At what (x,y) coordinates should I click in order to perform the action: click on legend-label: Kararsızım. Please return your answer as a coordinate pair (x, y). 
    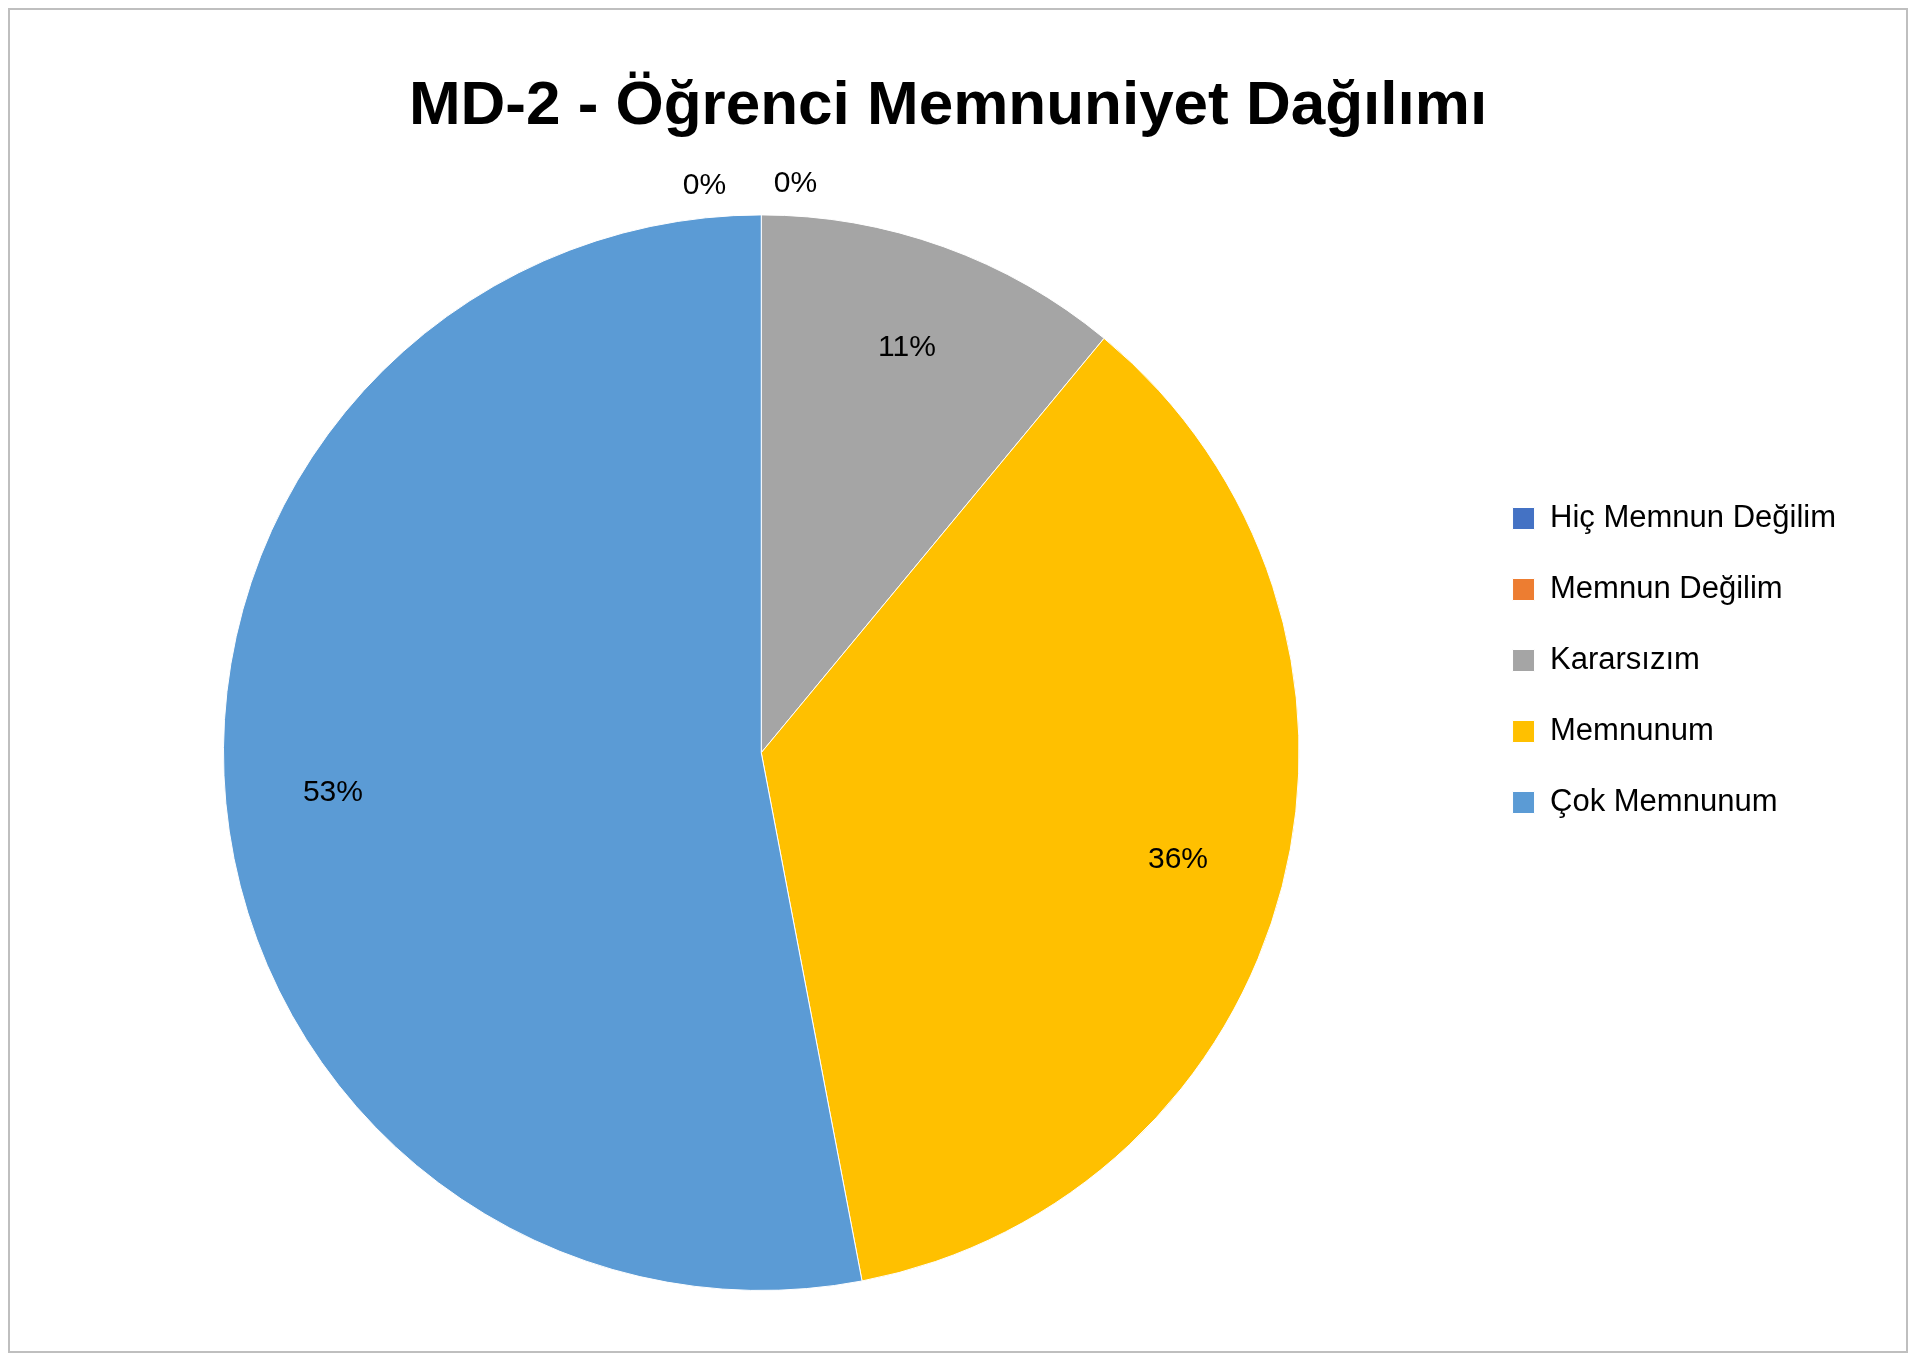
    Looking at the image, I should click on (1625, 659).